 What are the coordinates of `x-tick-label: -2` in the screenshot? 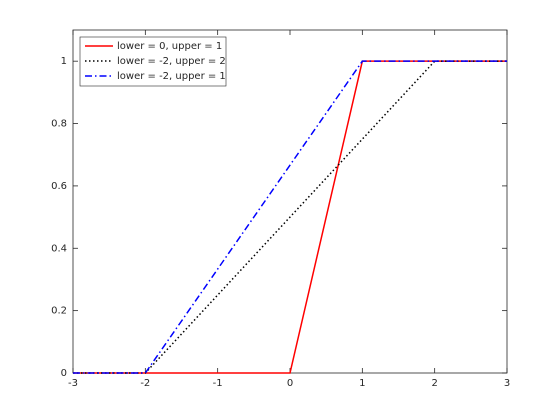 It's located at (145, 383).